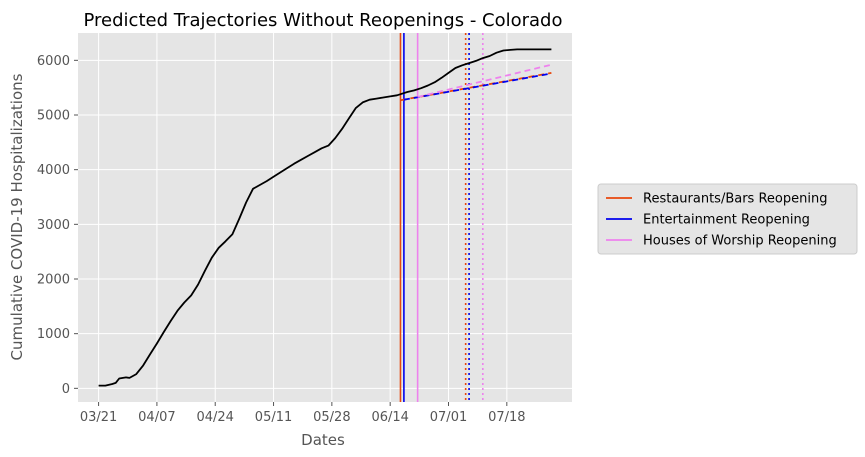 This screenshot has width=865, height=457. Describe the element at coordinates (735, 199) in the screenshot. I see `legend-label: Restaurants/Bars Reopening` at that location.